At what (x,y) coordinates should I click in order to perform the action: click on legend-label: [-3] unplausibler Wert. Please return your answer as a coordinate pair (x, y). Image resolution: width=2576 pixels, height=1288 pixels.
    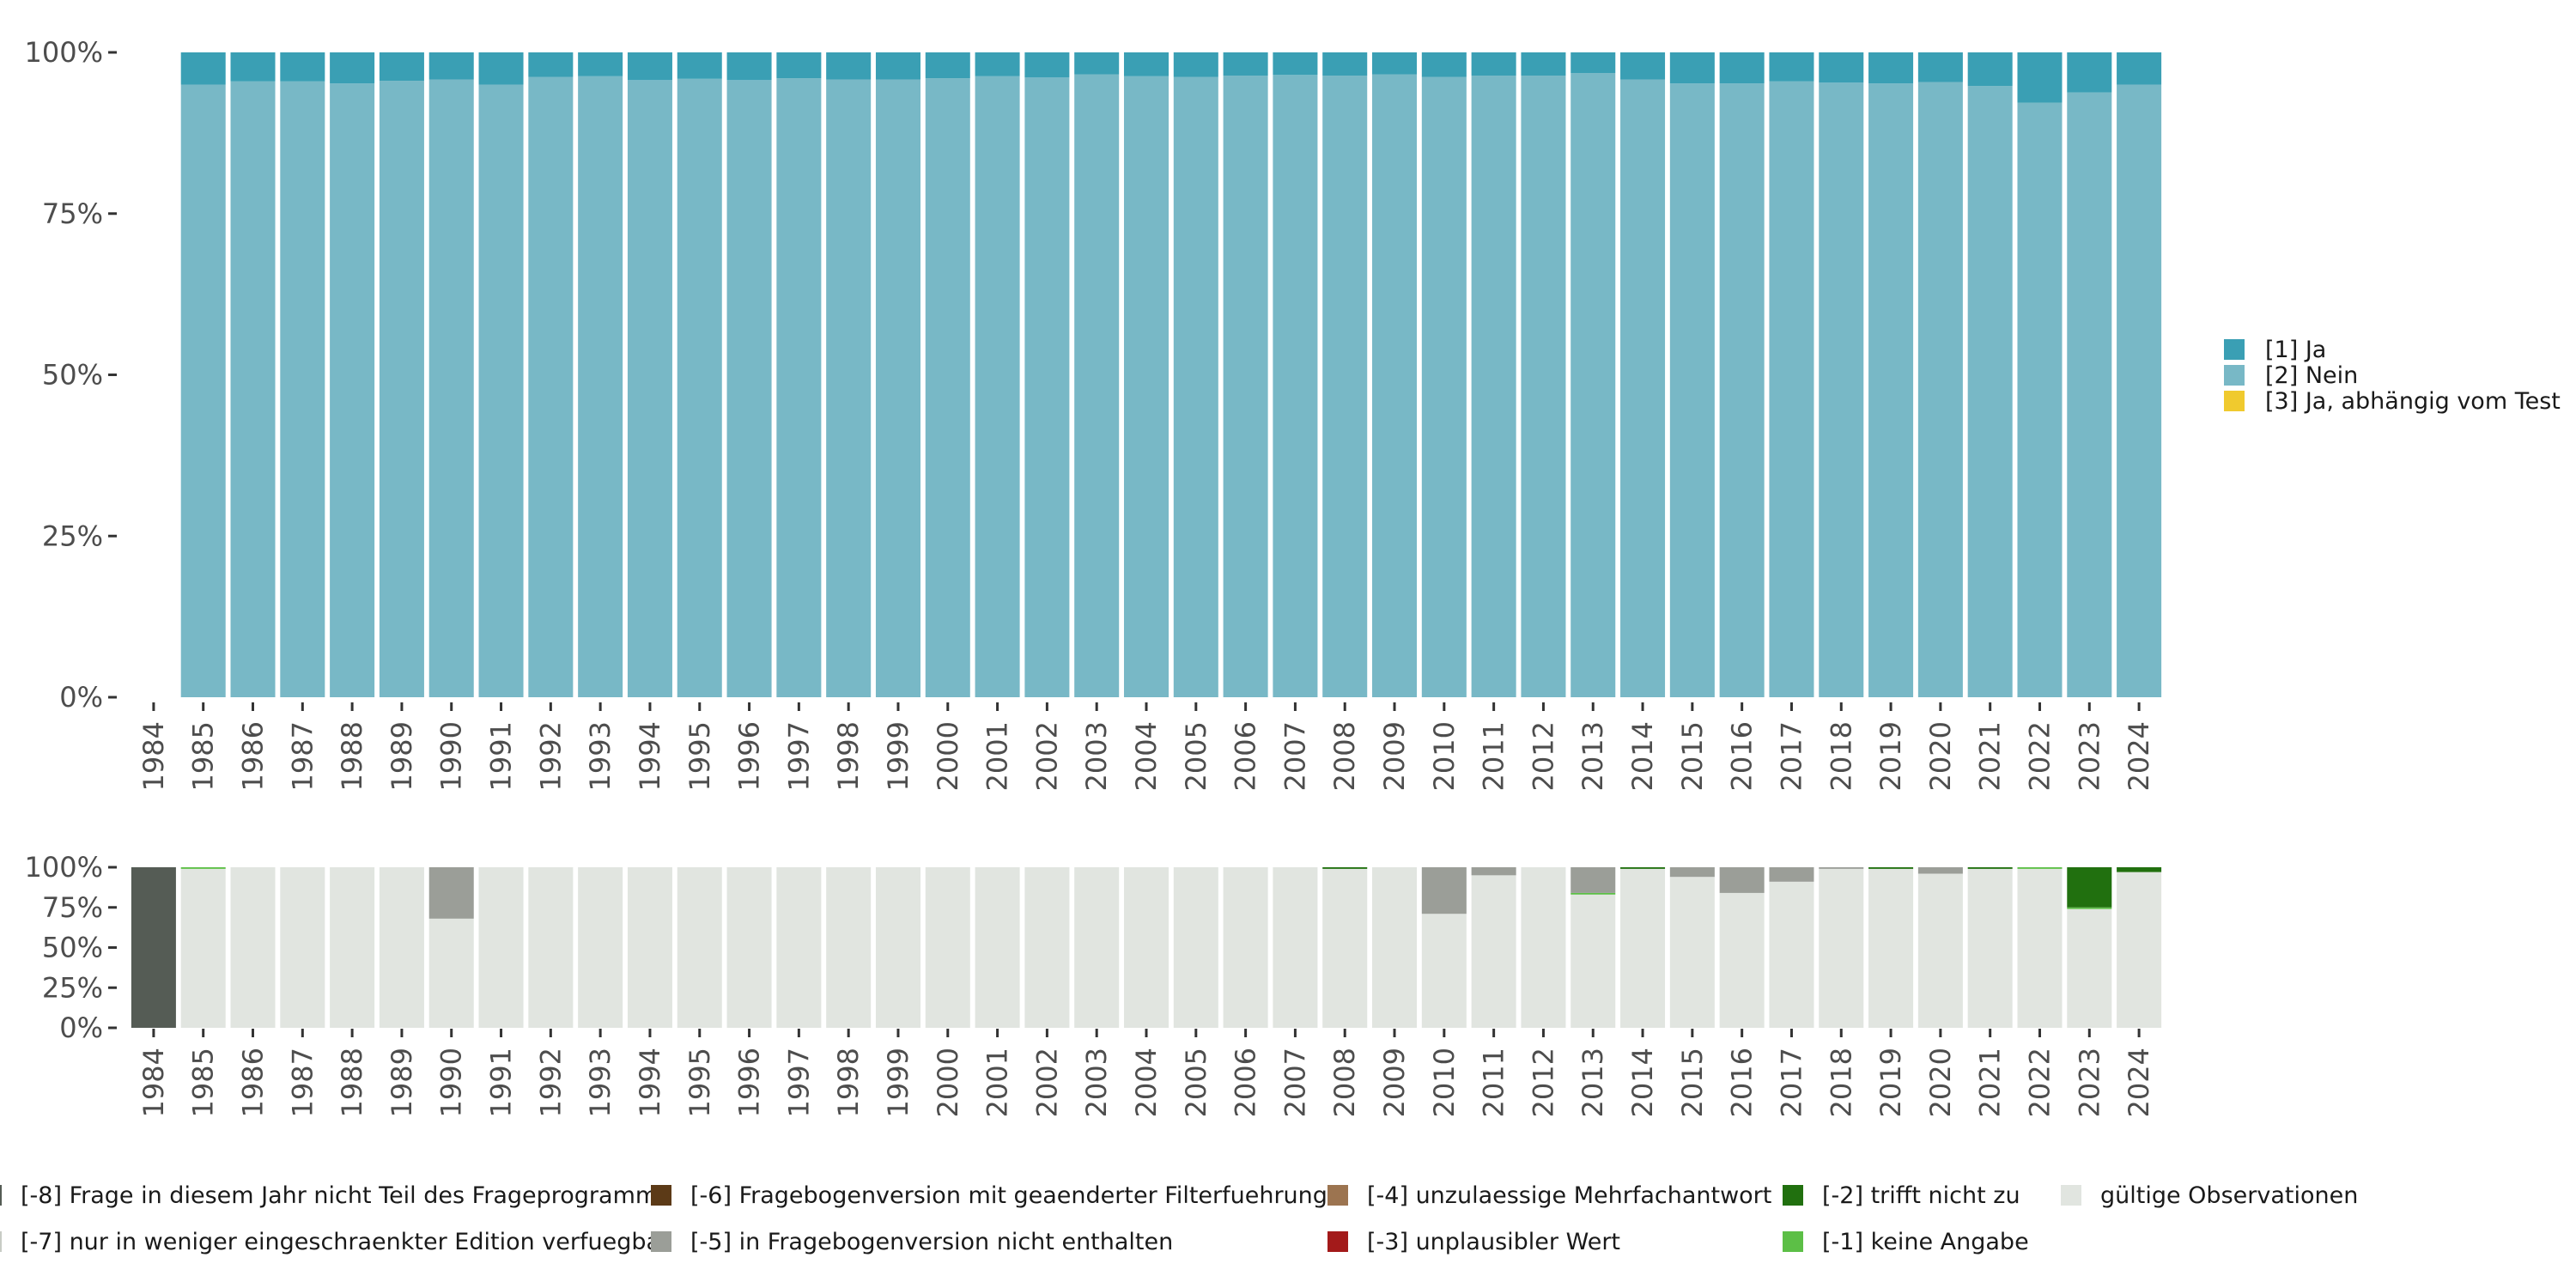
    Looking at the image, I should click on (1493, 1242).